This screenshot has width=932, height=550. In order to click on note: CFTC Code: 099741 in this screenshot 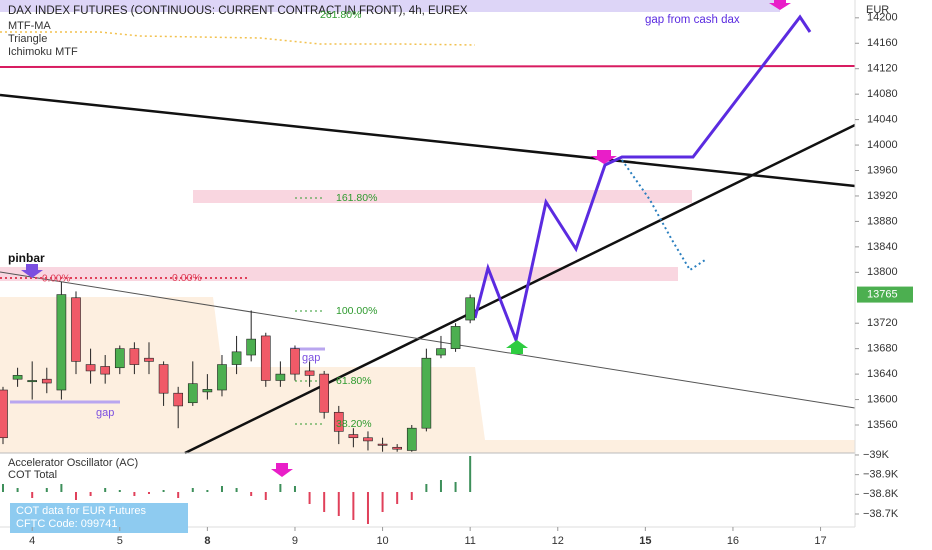, I will do `click(67, 524)`.